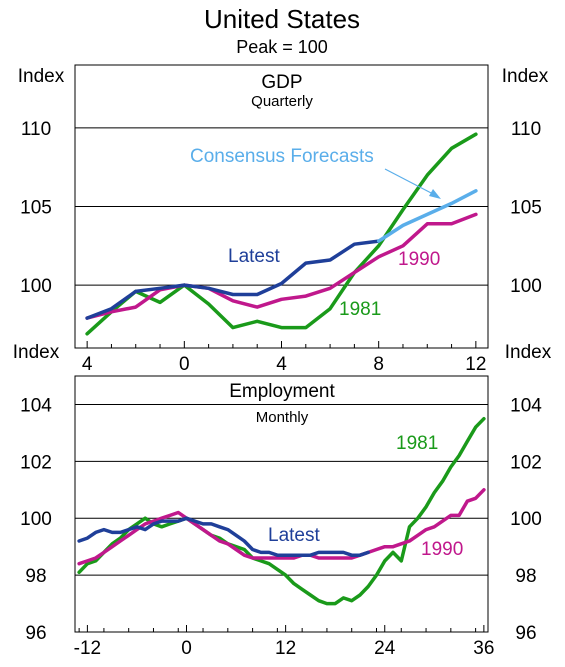 The image size is (565, 667). I want to click on employment-label-1990: 1990, so click(442, 549).